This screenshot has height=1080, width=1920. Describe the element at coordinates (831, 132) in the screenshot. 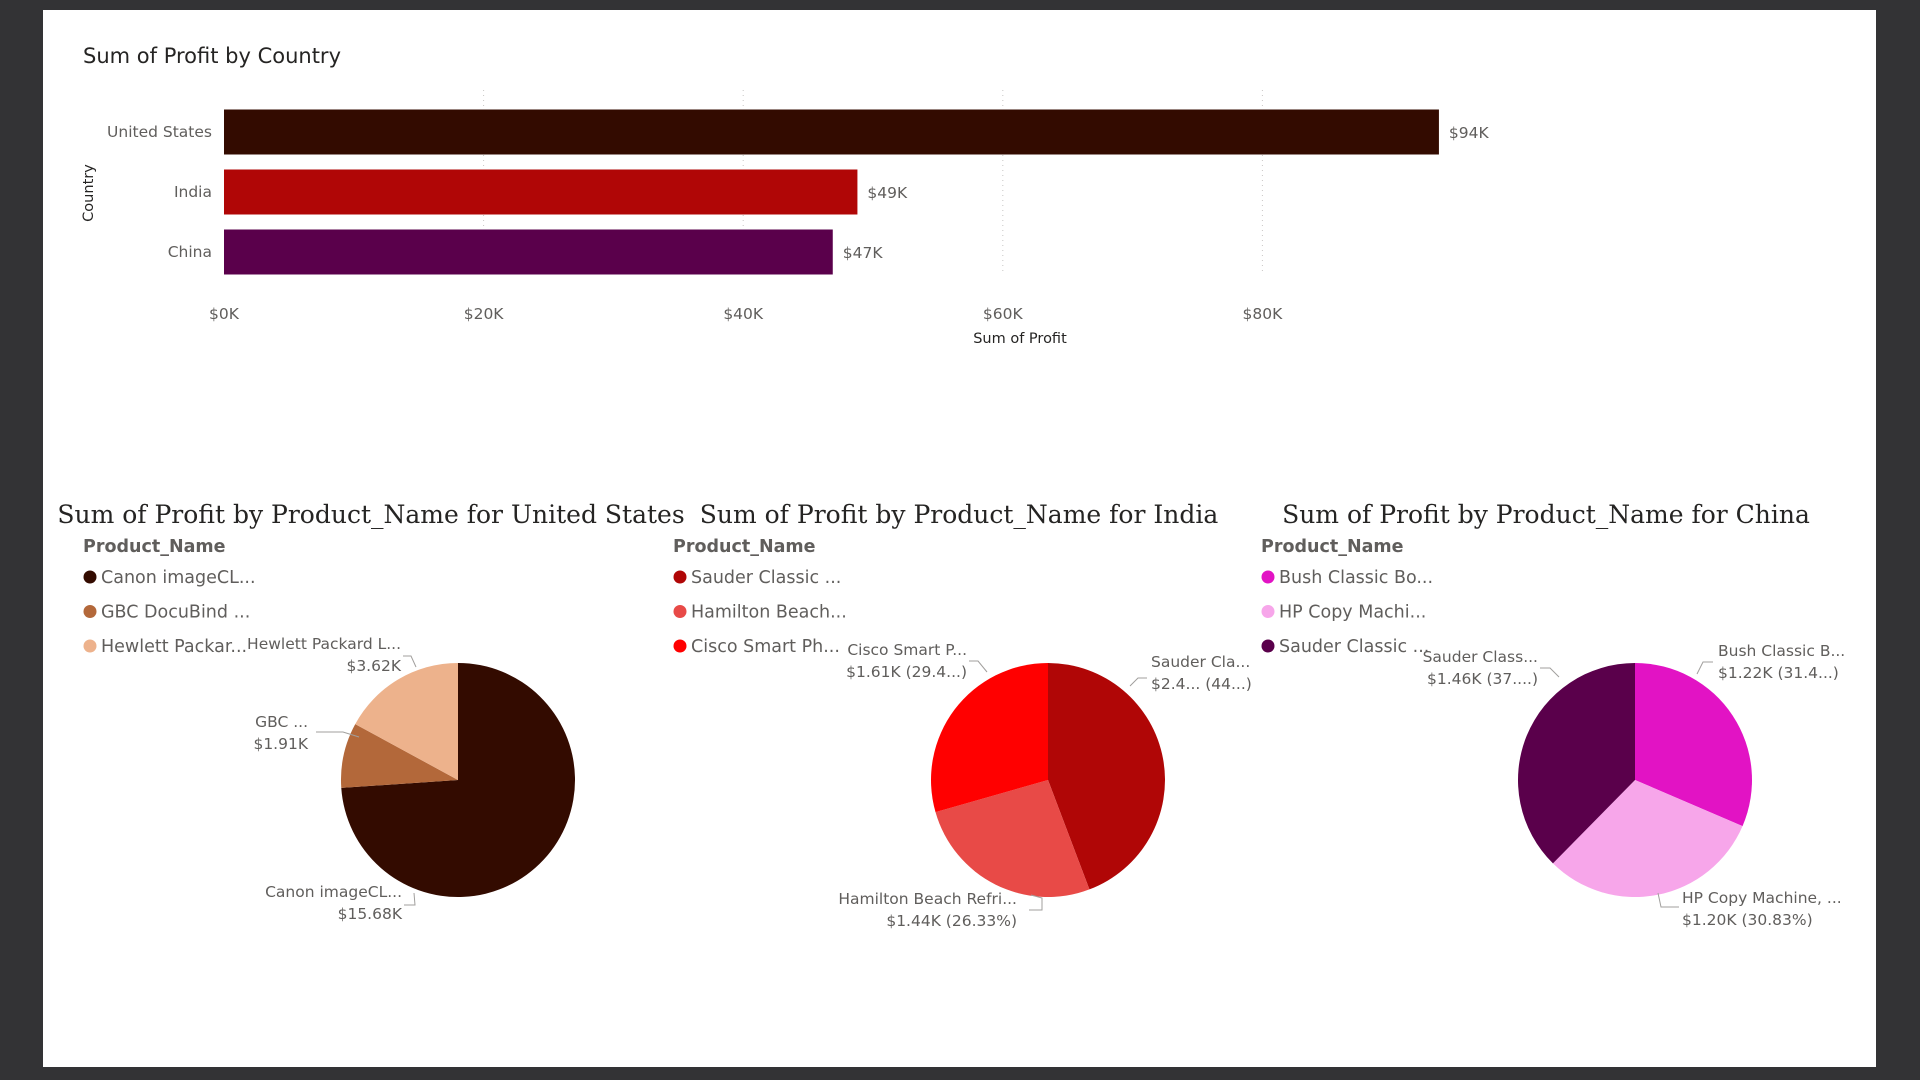

I see `bar-united-states` at that location.